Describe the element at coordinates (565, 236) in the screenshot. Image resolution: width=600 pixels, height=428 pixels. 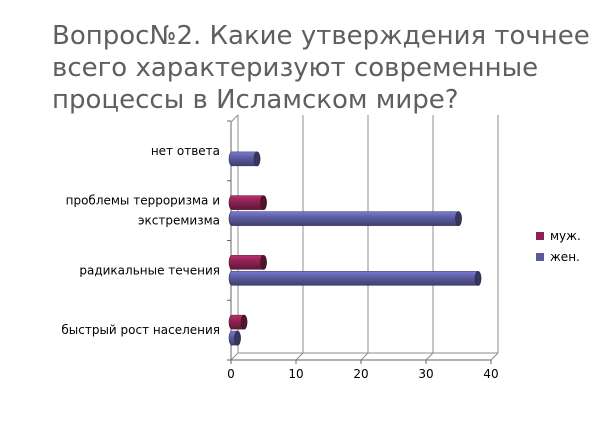
I see `legend-label: муж.` at that location.